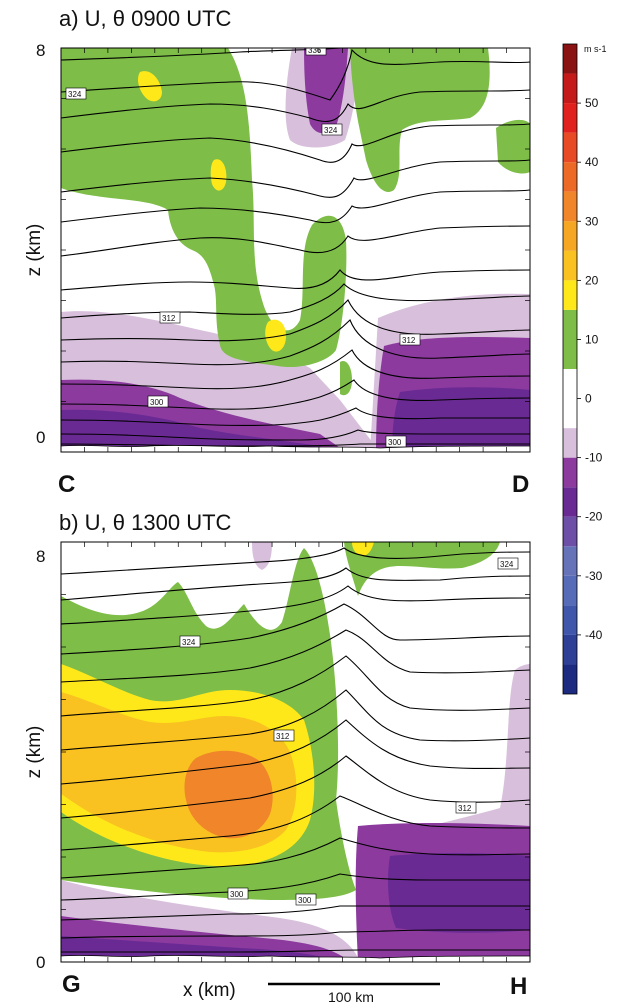 Image resolution: width=628 pixels, height=1008 pixels. What do you see at coordinates (71, 984) in the screenshot?
I see `panel-b-left-label: G` at bounding box center [71, 984].